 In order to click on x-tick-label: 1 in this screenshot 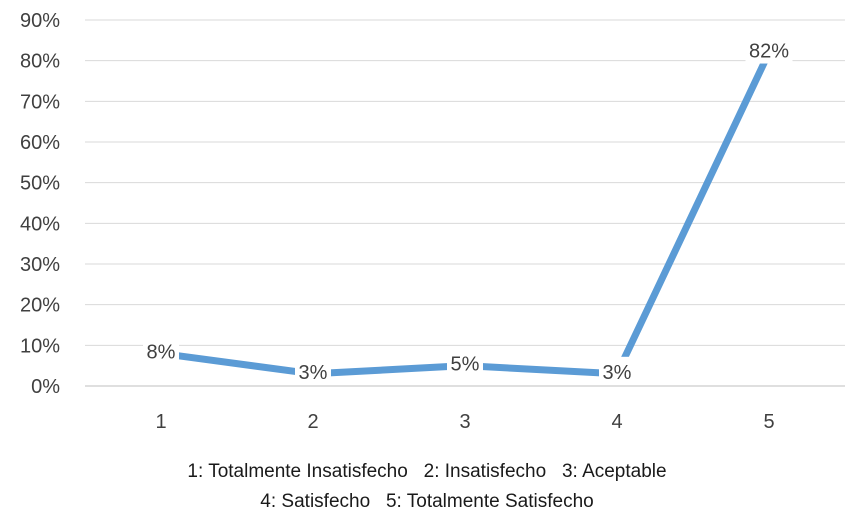, I will do `click(160, 422)`.